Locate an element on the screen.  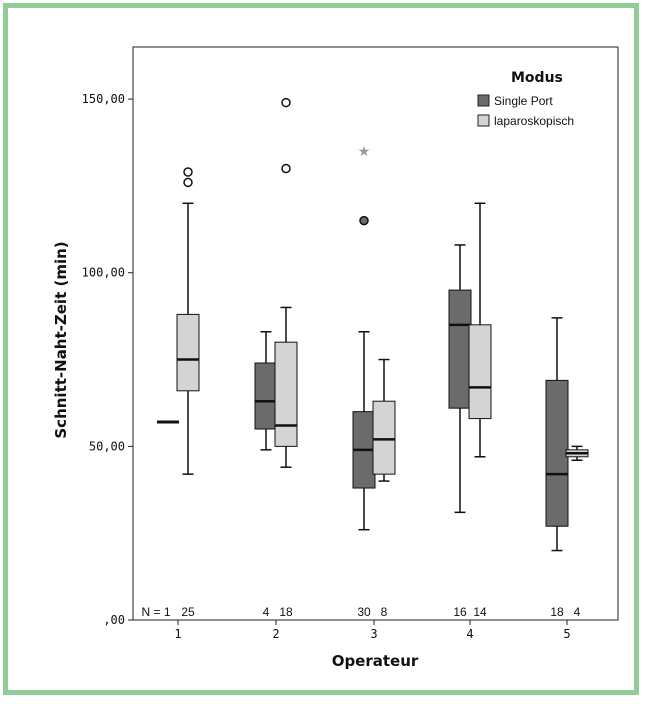
n-count-label: 16 is located at coordinates (460, 612).